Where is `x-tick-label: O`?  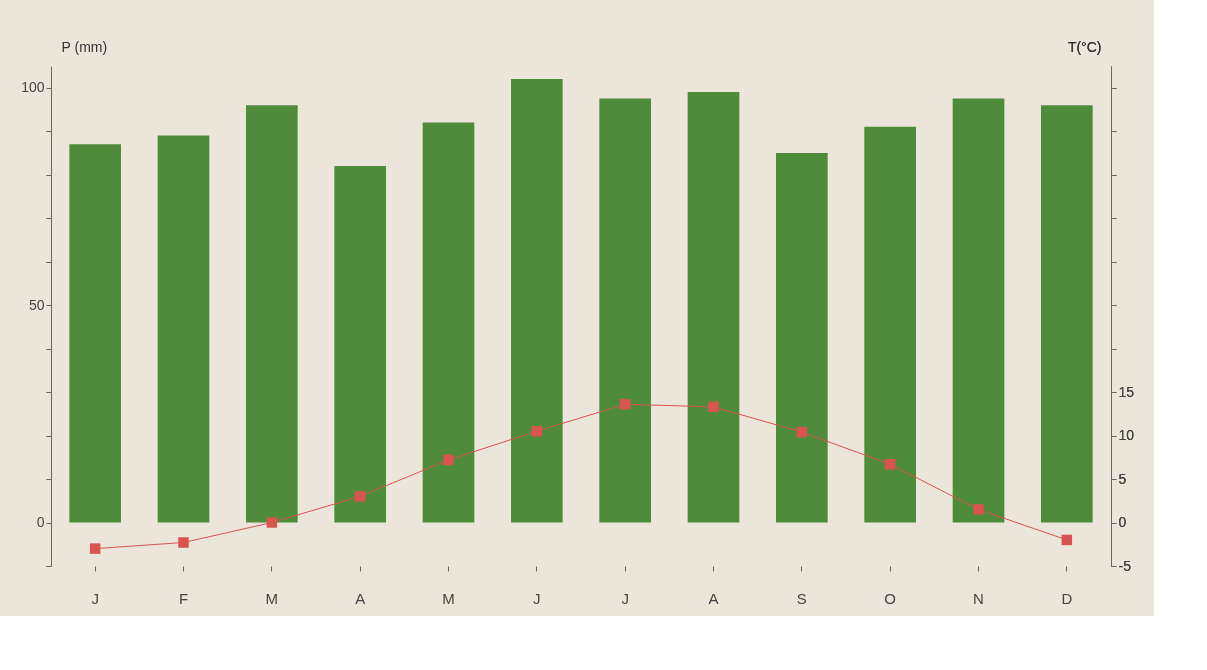
x-tick-label: O is located at coordinates (890, 598).